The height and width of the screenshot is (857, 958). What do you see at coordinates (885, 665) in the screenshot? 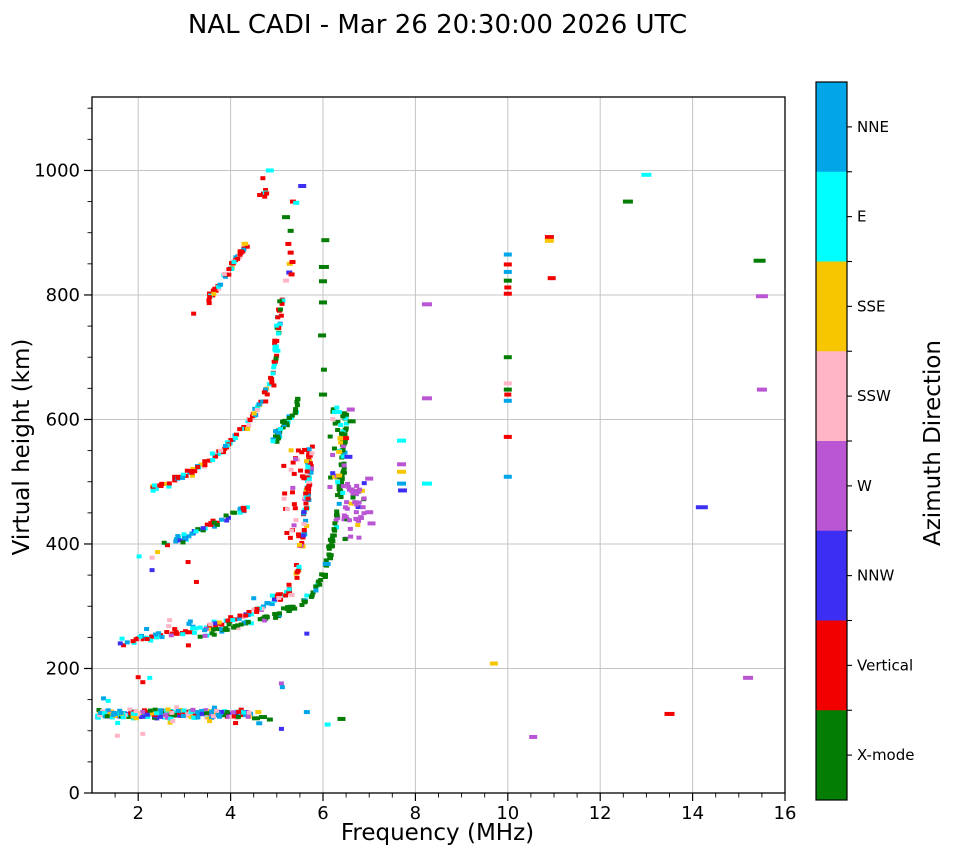
I see `colorbar-label-Vertical: Vertical` at bounding box center [885, 665].